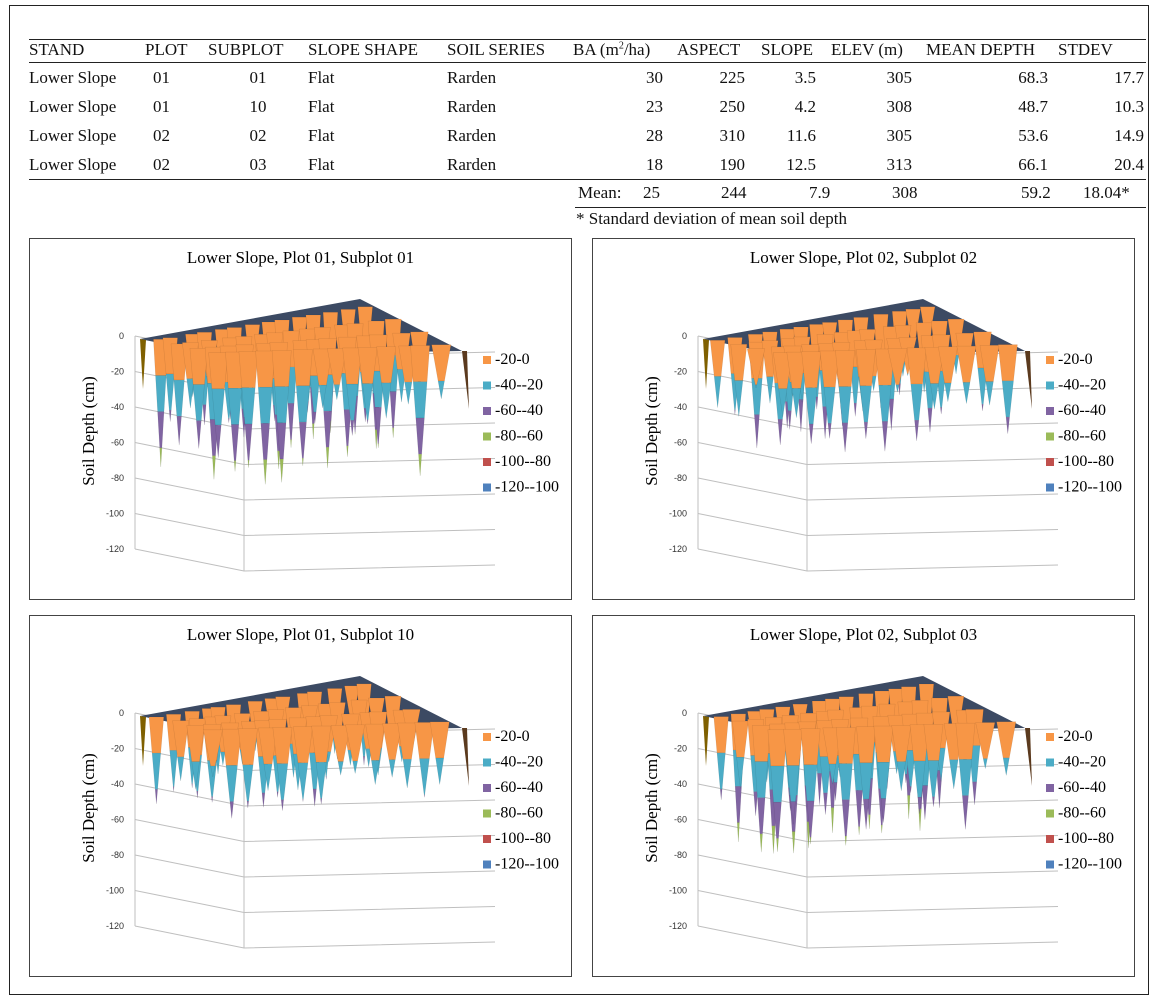 This screenshot has height=995, width=1152. I want to click on cell-elev: 308, so click(878, 106).